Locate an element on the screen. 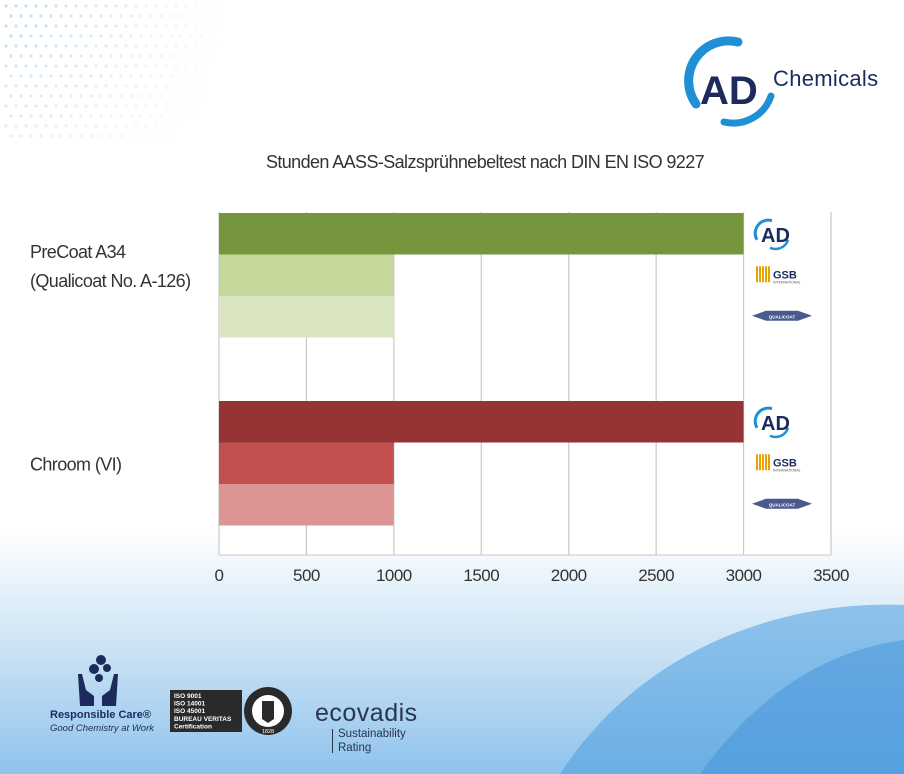 This screenshot has height=774, width=904. svg-text: 1828 is located at coordinates (268, 732).